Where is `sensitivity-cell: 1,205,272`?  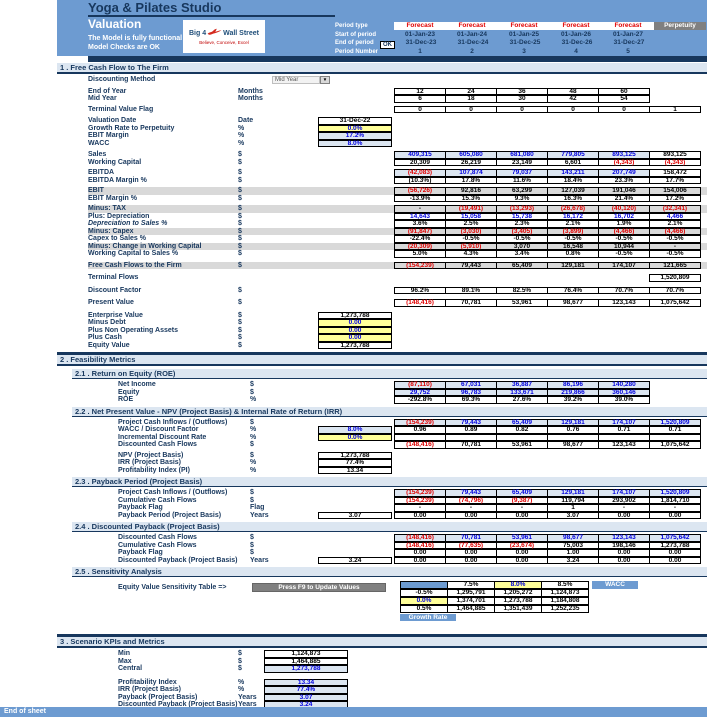
sensitivity-cell: 1,205,272 is located at coordinates (518, 593).